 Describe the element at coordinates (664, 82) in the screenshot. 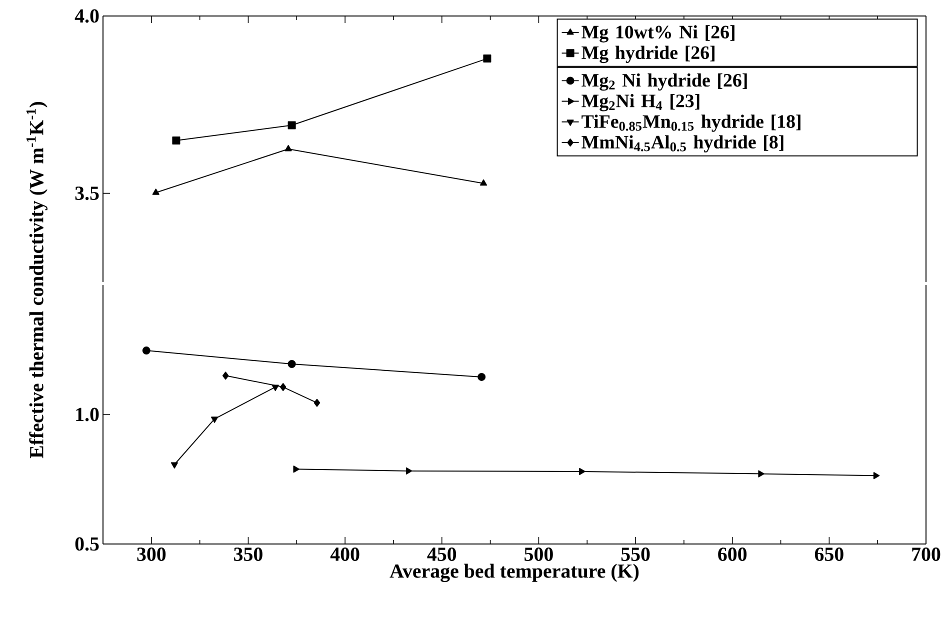

I see `legend-label: Mg$_{2}$ Ni hydride [26]` at that location.